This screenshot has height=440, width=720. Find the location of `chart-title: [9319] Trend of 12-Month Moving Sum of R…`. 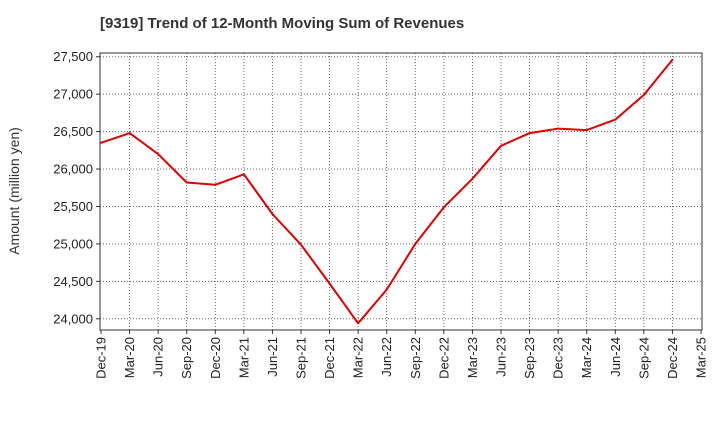

chart-title: [9319] Trend of 12-Month Moving Sum of R… is located at coordinates (282, 23).